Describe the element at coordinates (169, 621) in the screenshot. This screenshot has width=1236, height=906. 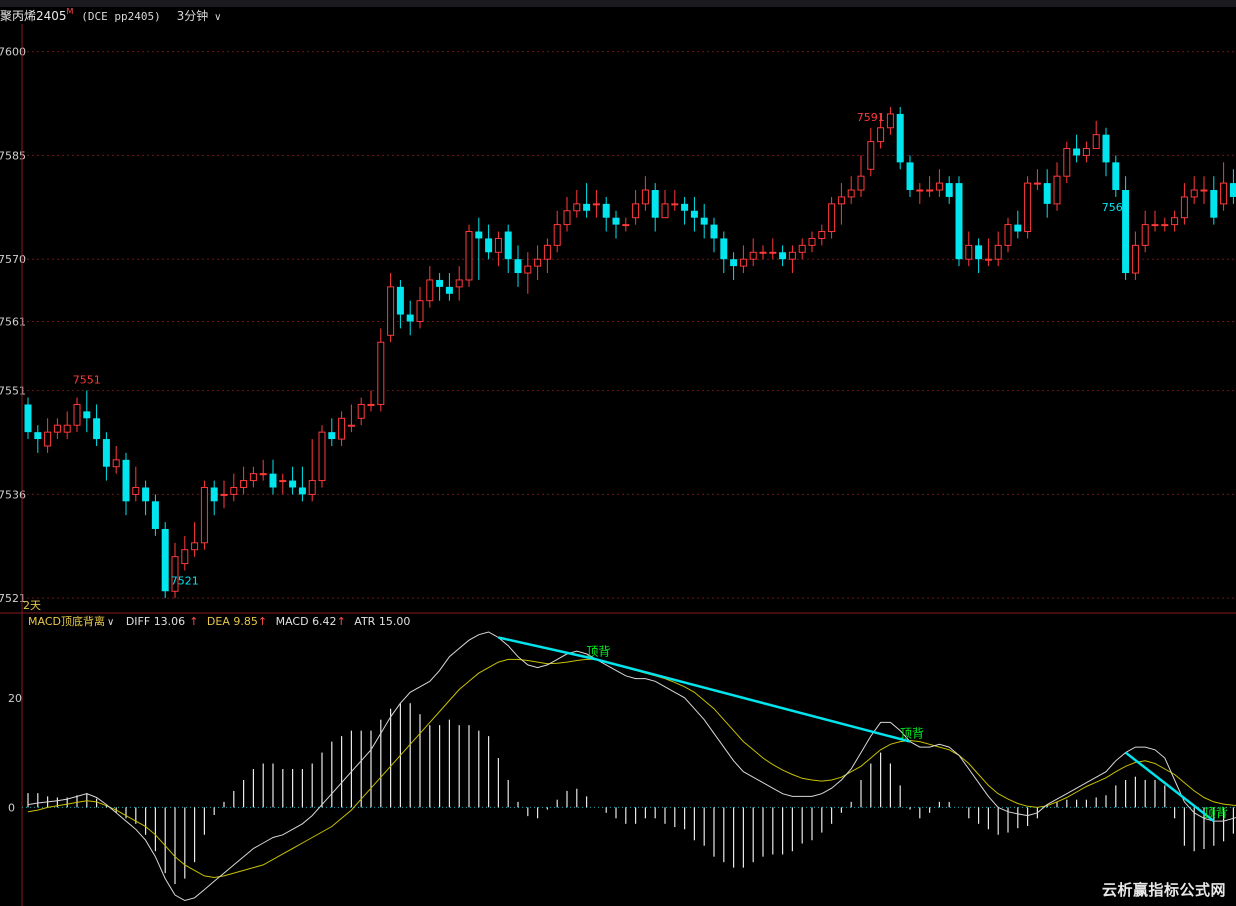
I see `diff-value: 13.06` at that location.